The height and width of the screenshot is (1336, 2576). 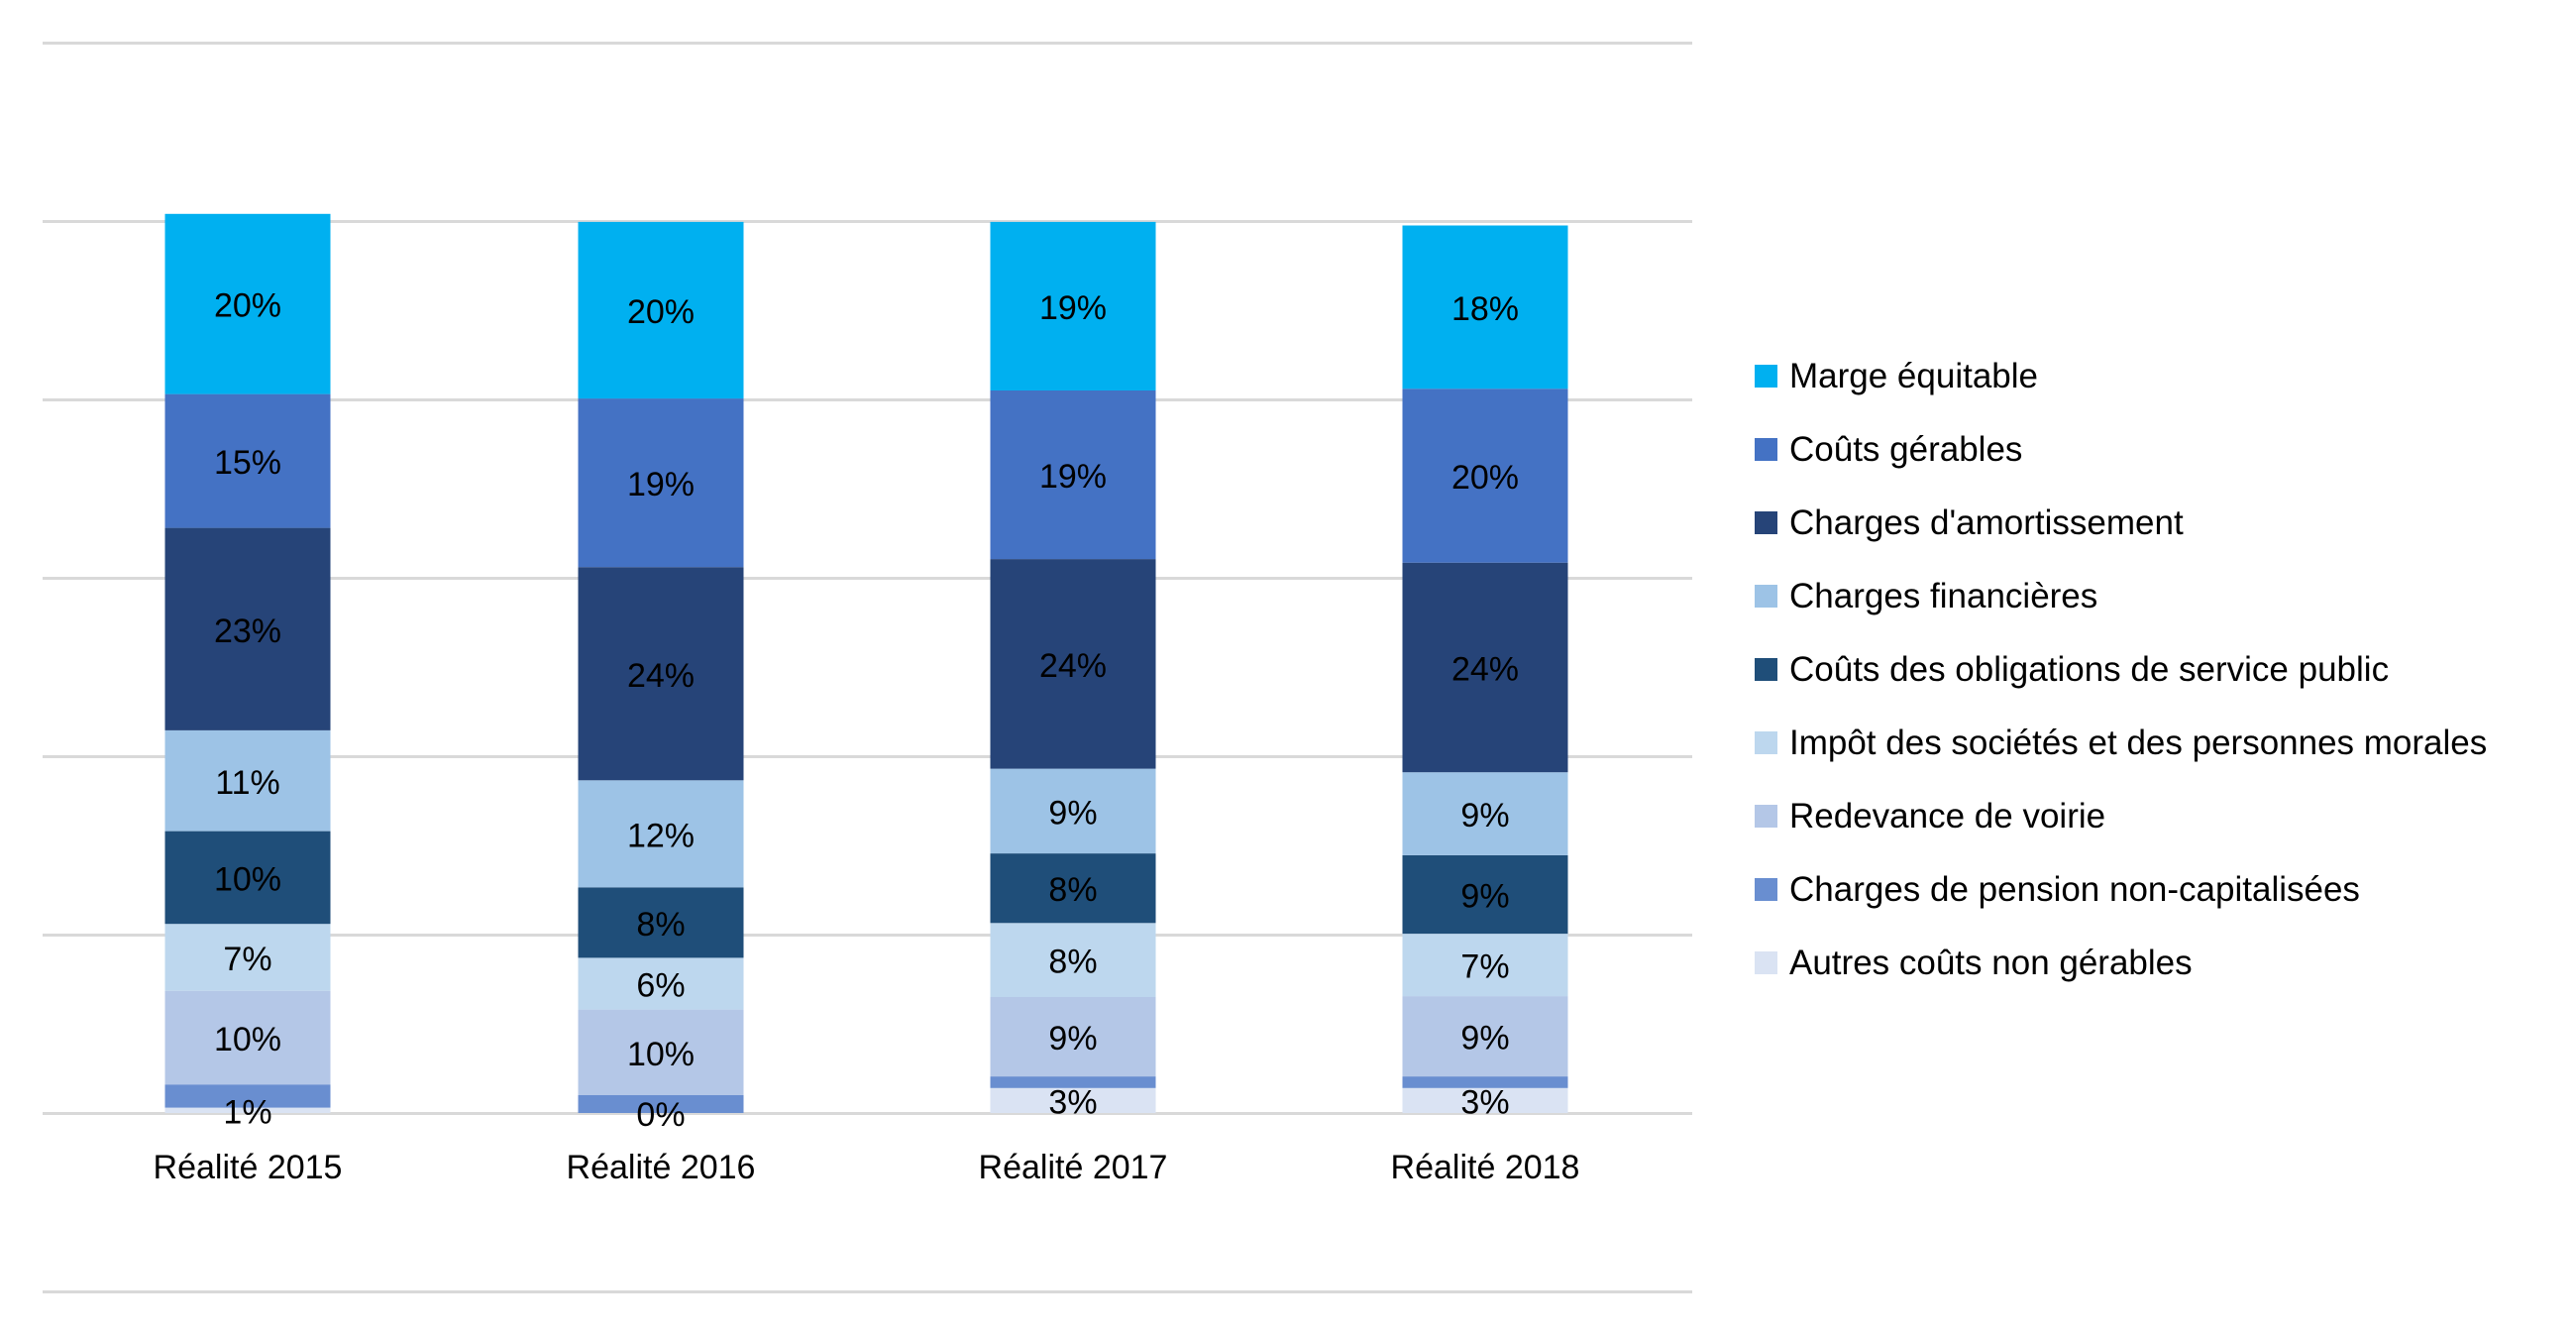 I want to click on legend-label: Coûts des obligations de service public, so click(x=2089, y=669).